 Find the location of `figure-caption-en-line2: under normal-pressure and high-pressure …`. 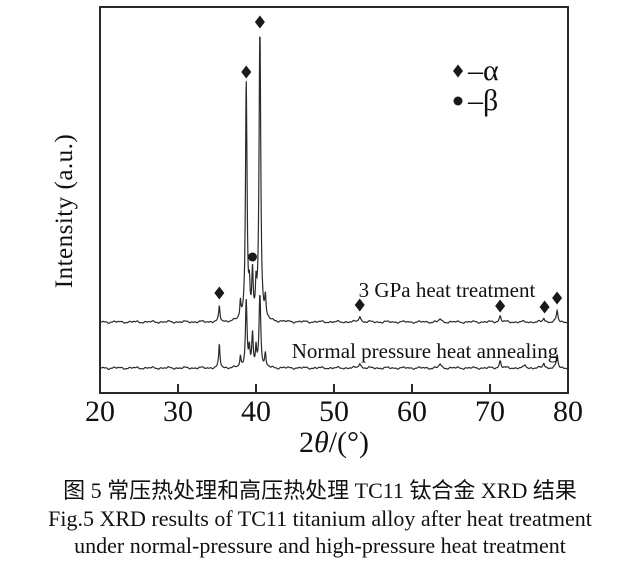

figure-caption-en-line2: under normal-pressure and high-pressure … is located at coordinates (320, 545).